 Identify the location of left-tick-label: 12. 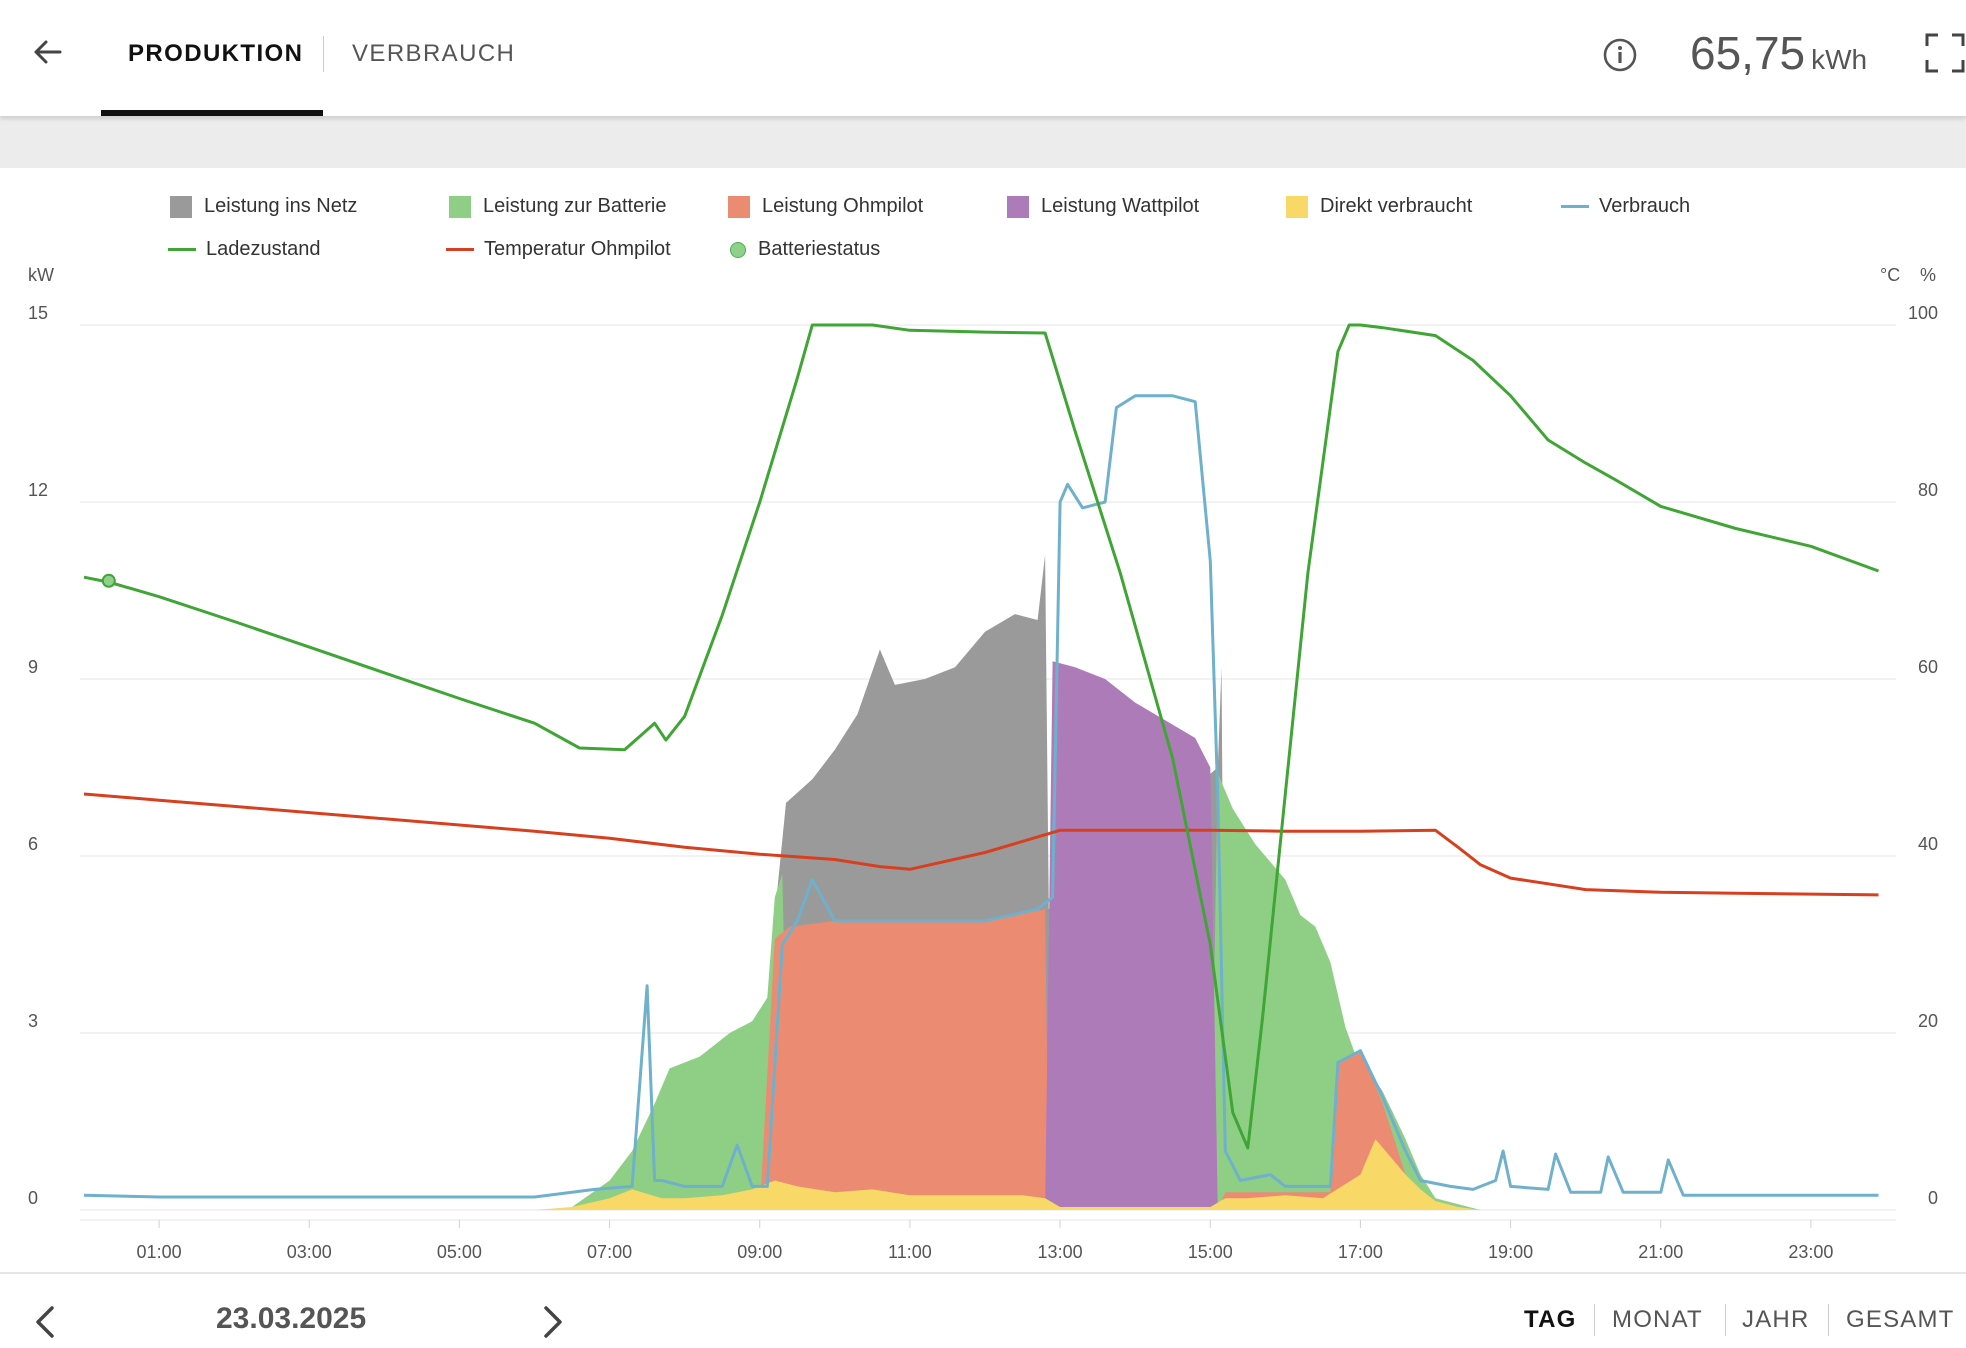
(38, 490).